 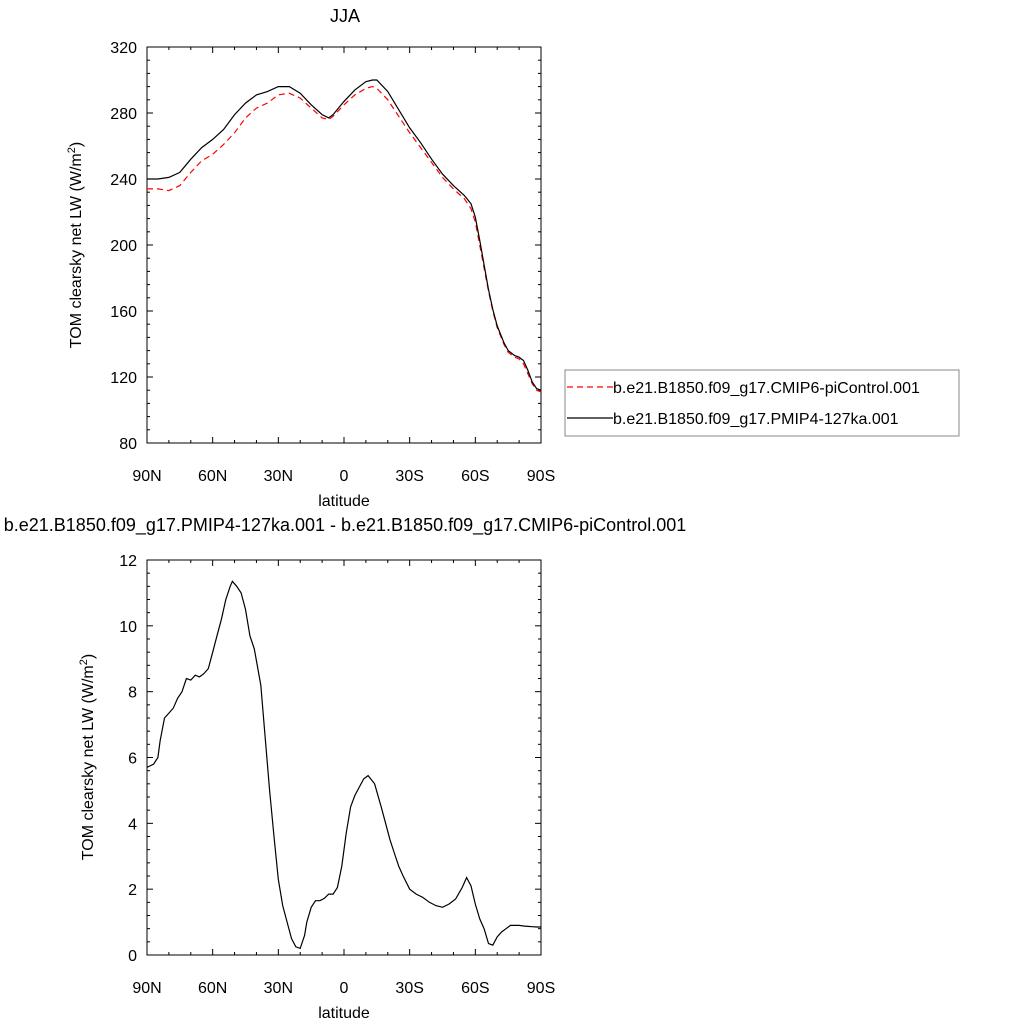 I want to click on legend-box, so click(x=762, y=403).